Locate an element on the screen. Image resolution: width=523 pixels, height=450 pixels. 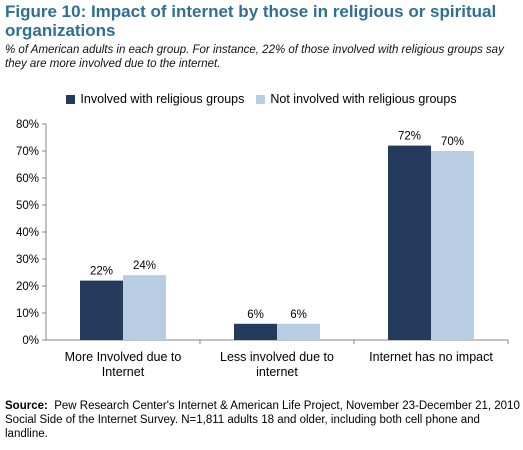
x-tick-label: Less involved due to is located at coordinates (277, 357).